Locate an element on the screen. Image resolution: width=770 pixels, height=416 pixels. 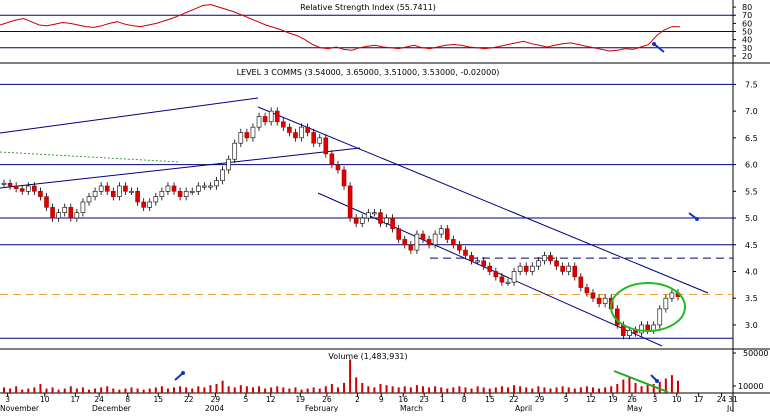
x-tick-label-26: 10 is located at coordinates (677, 399).